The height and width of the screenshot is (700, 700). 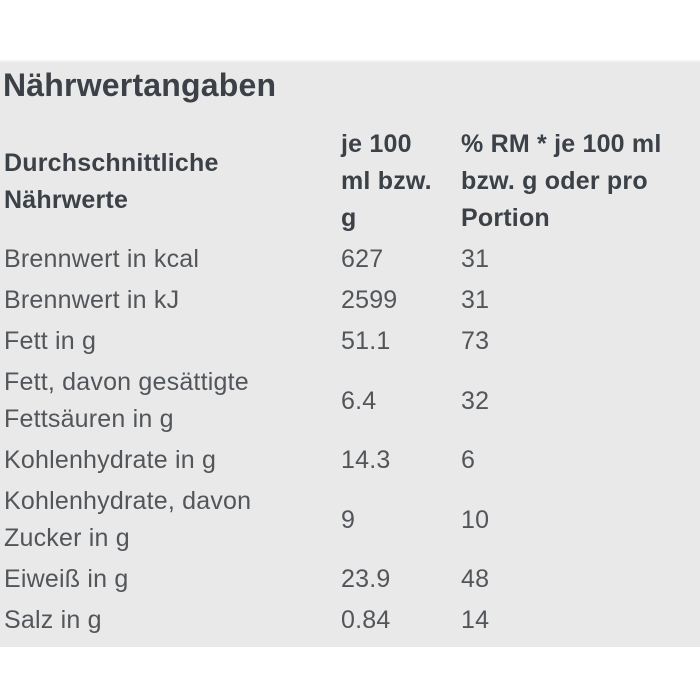 What do you see at coordinates (128, 519) in the screenshot?
I see `nutrient-label: Kohlenhydrate, davon Zucker in g` at bounding box center [128, 519].